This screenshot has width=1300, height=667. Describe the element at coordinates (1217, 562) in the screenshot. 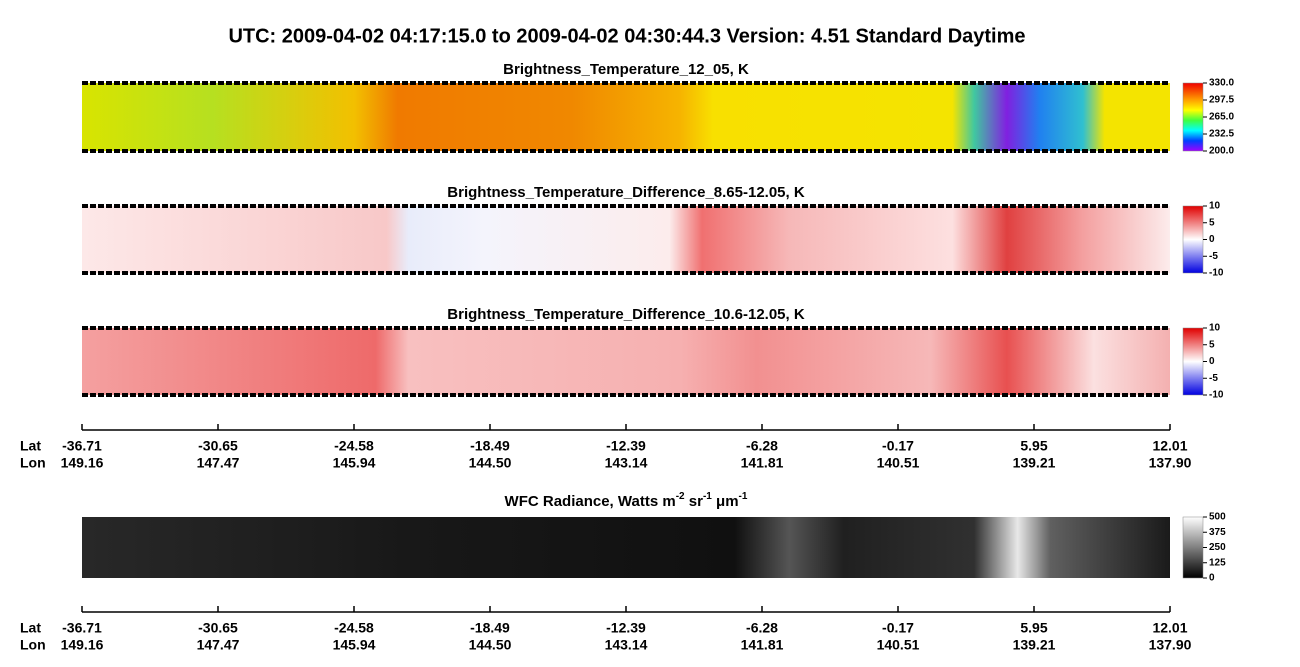

I see `colorbar-label: 125` at that location.